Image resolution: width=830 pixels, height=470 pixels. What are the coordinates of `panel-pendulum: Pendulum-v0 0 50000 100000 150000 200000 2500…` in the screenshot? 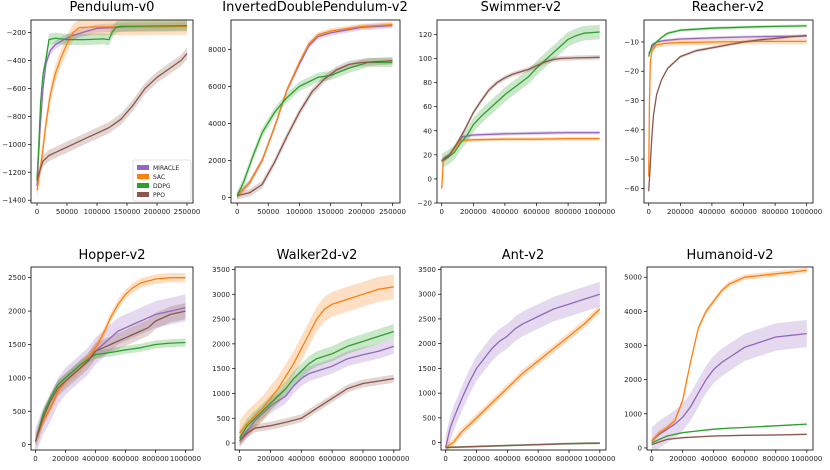 It's located at (101, 108).